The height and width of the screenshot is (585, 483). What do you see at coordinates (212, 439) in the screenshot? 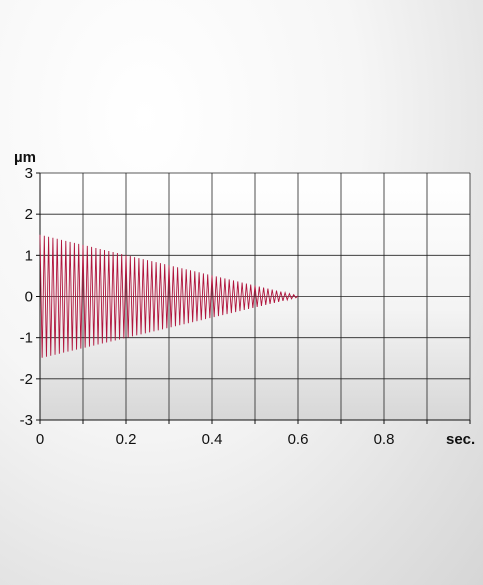
I see `x-tick-label: 0.4` at bounding box center [212, 439].